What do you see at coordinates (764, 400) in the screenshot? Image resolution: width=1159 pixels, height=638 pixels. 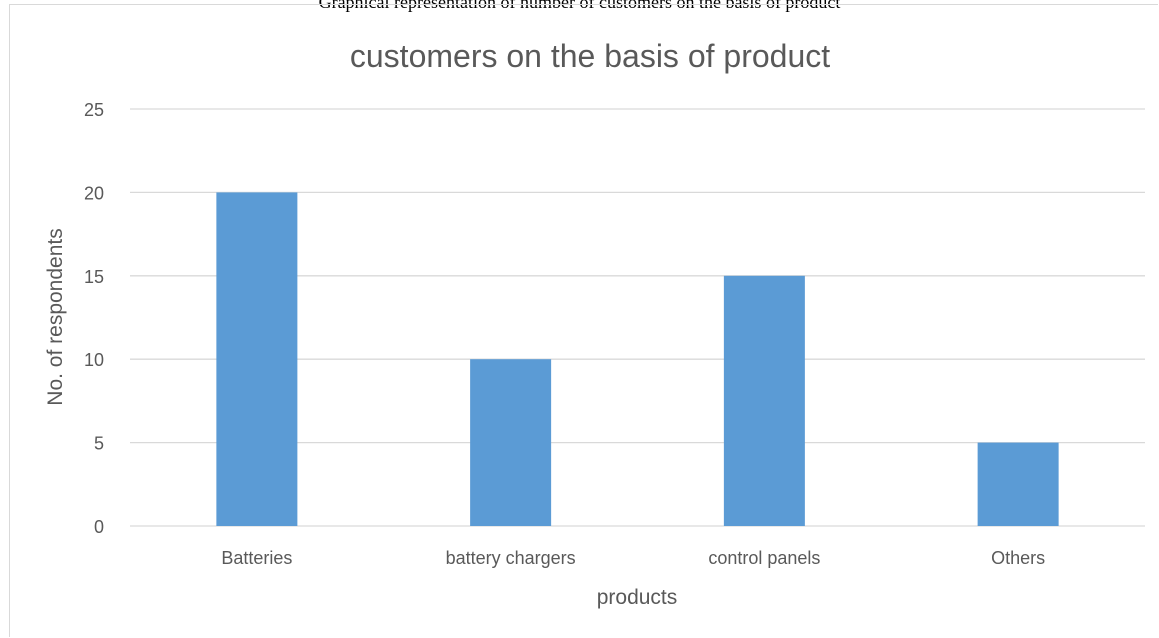 I see `bar-control-panels` at bounding box center [764, 400].